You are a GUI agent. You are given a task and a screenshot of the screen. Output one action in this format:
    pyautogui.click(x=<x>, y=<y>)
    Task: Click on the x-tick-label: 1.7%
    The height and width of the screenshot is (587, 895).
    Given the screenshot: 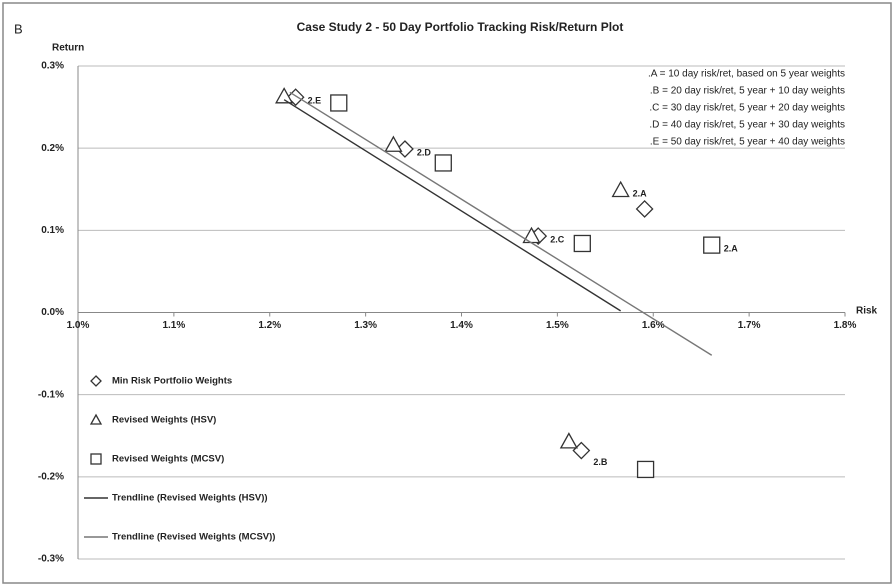 What is the action you would take?
    pyautogui.click(x=749, y=325)
    